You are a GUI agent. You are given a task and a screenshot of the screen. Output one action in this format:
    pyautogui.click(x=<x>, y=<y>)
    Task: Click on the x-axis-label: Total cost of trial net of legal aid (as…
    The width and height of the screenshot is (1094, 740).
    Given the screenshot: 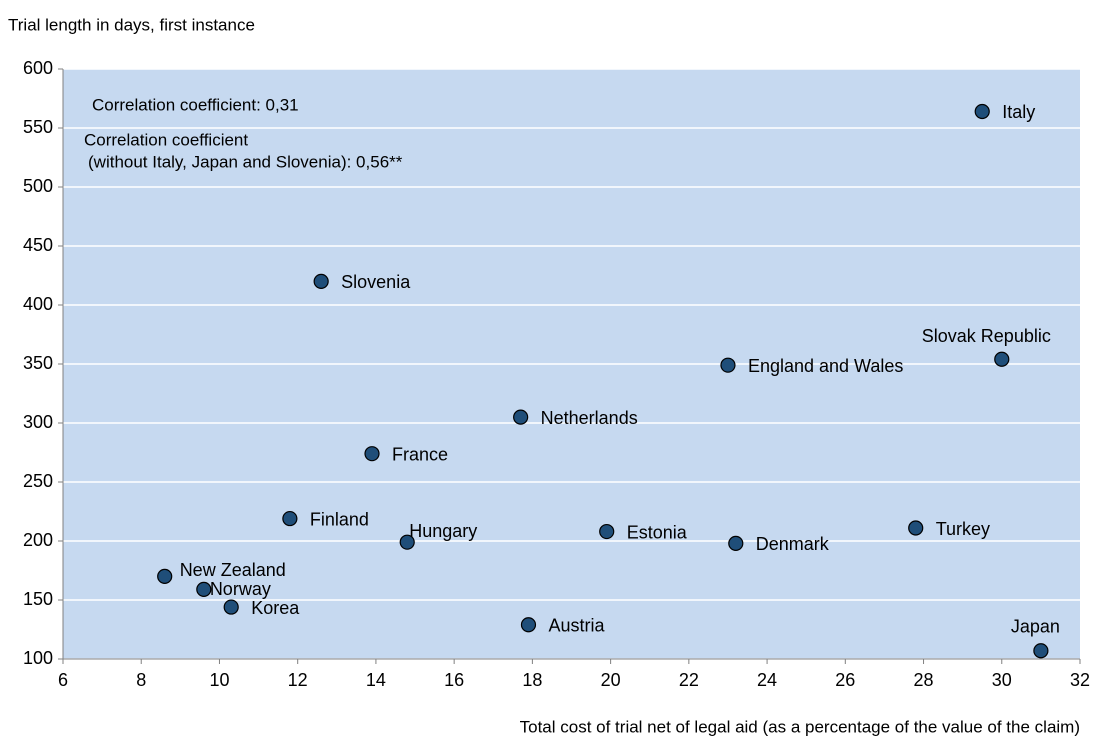 What is the action you would take?
    pyautogui.click(x=800, y=726)
    